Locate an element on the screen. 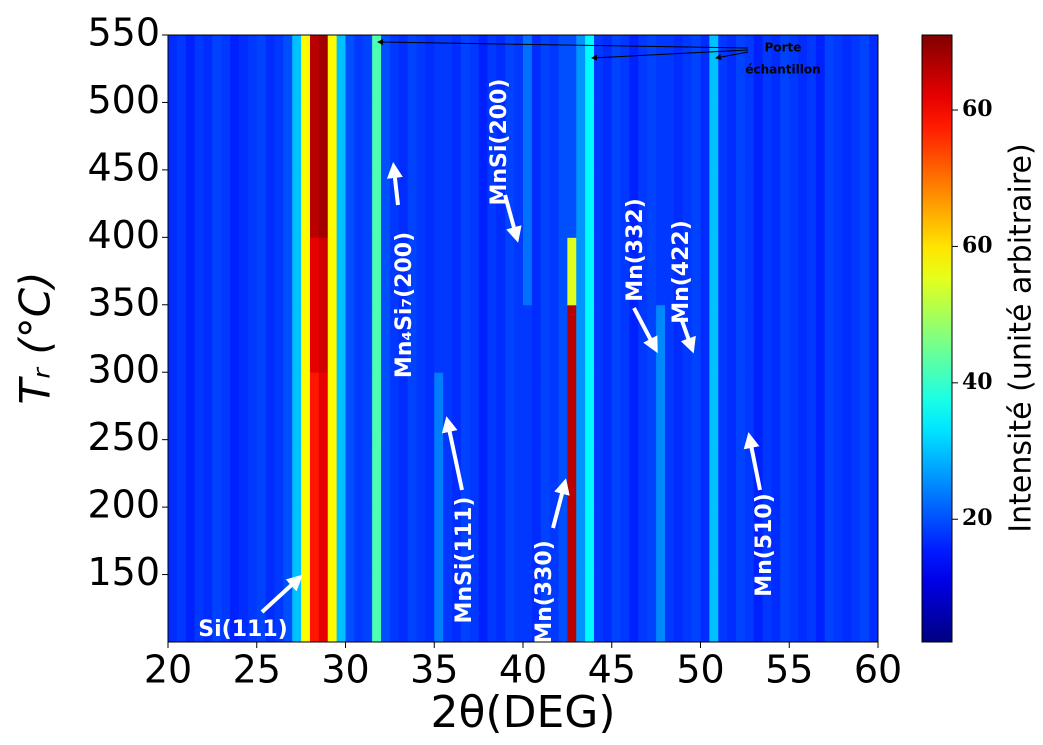 This screenshot has height=745, width=1043. arrow is located at coordinates (394, 184).